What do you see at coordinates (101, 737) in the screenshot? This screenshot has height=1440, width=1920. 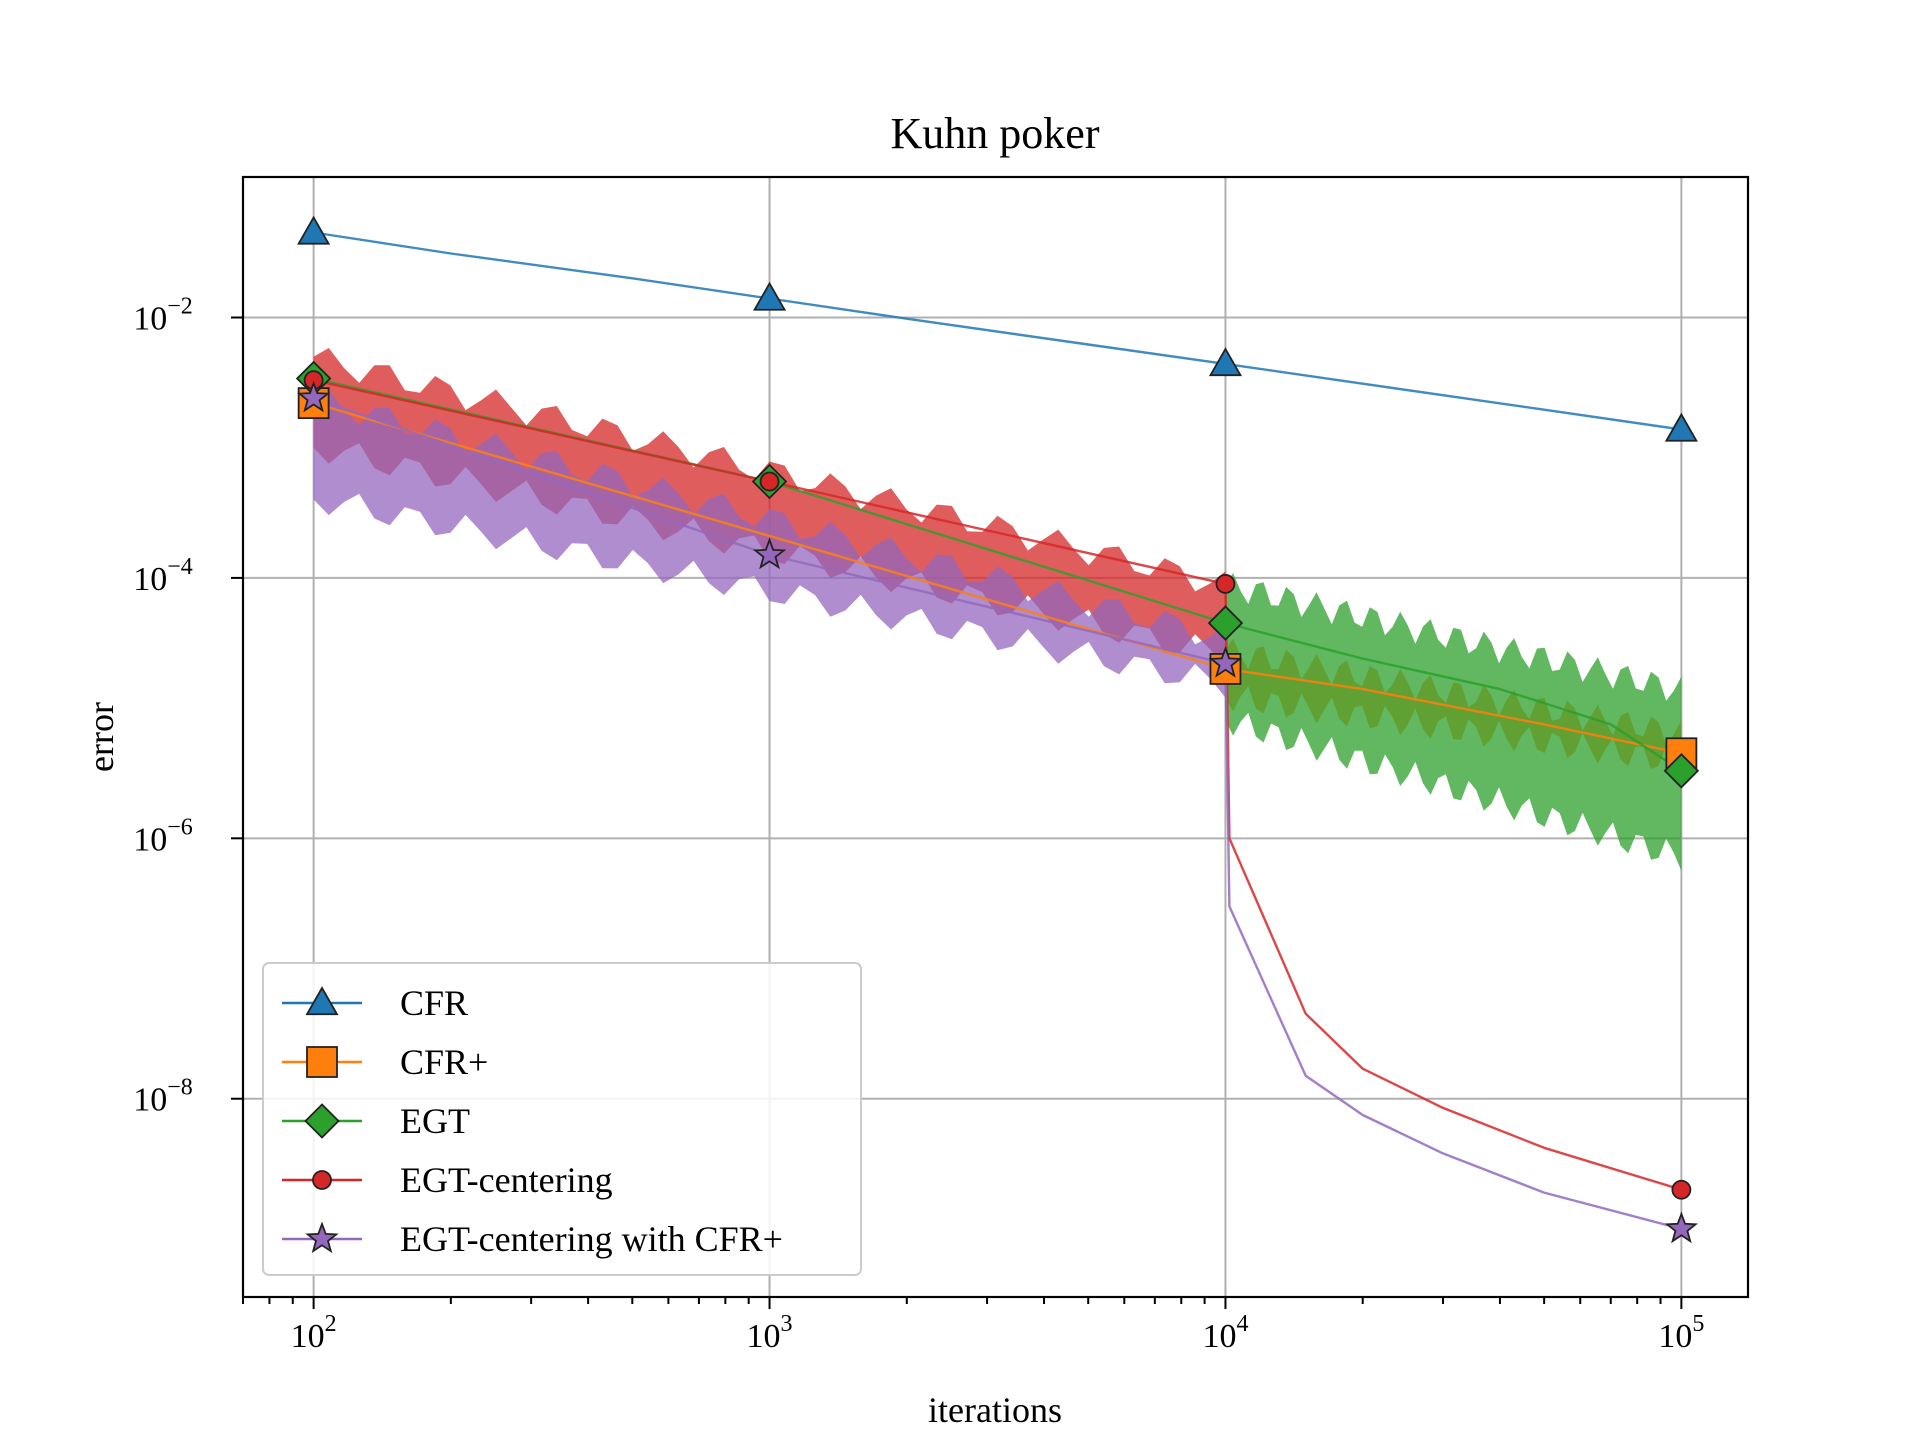 I see `y-axis-label: error` at bounding box center [101, 737].